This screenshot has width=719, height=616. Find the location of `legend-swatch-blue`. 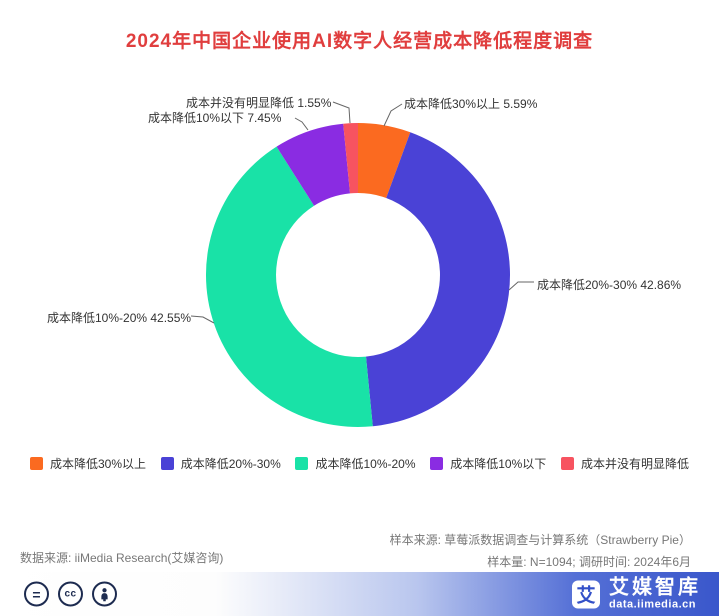

legend-swatch-blue is located at coordinates (167, 463).